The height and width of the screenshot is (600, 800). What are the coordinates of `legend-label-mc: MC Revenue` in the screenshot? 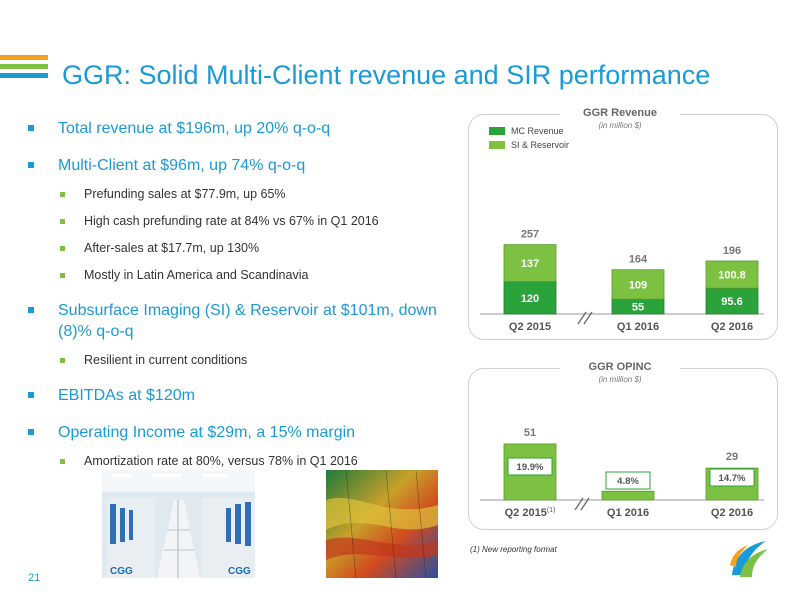 It's located at (537, 131).